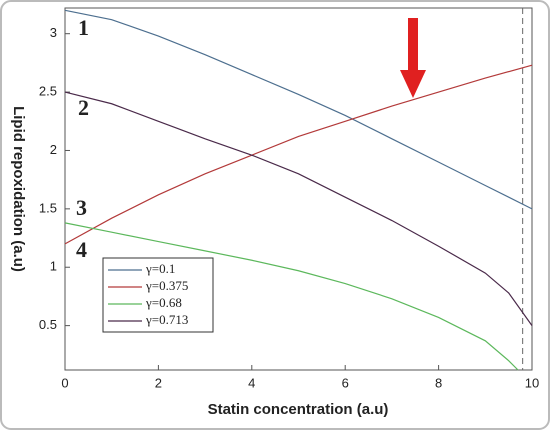 The width and height of the screenshot is (550, 430). I want to click on y-tick-label: 3, so click(53, 32).